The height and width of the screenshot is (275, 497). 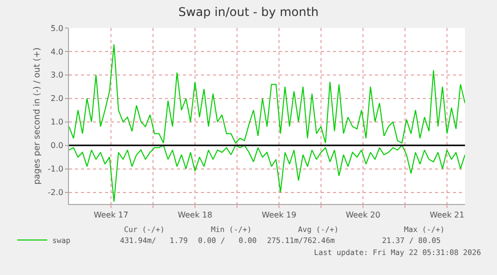 I want to click on y-tick-label: 0.0, so click(x=57, y=145).